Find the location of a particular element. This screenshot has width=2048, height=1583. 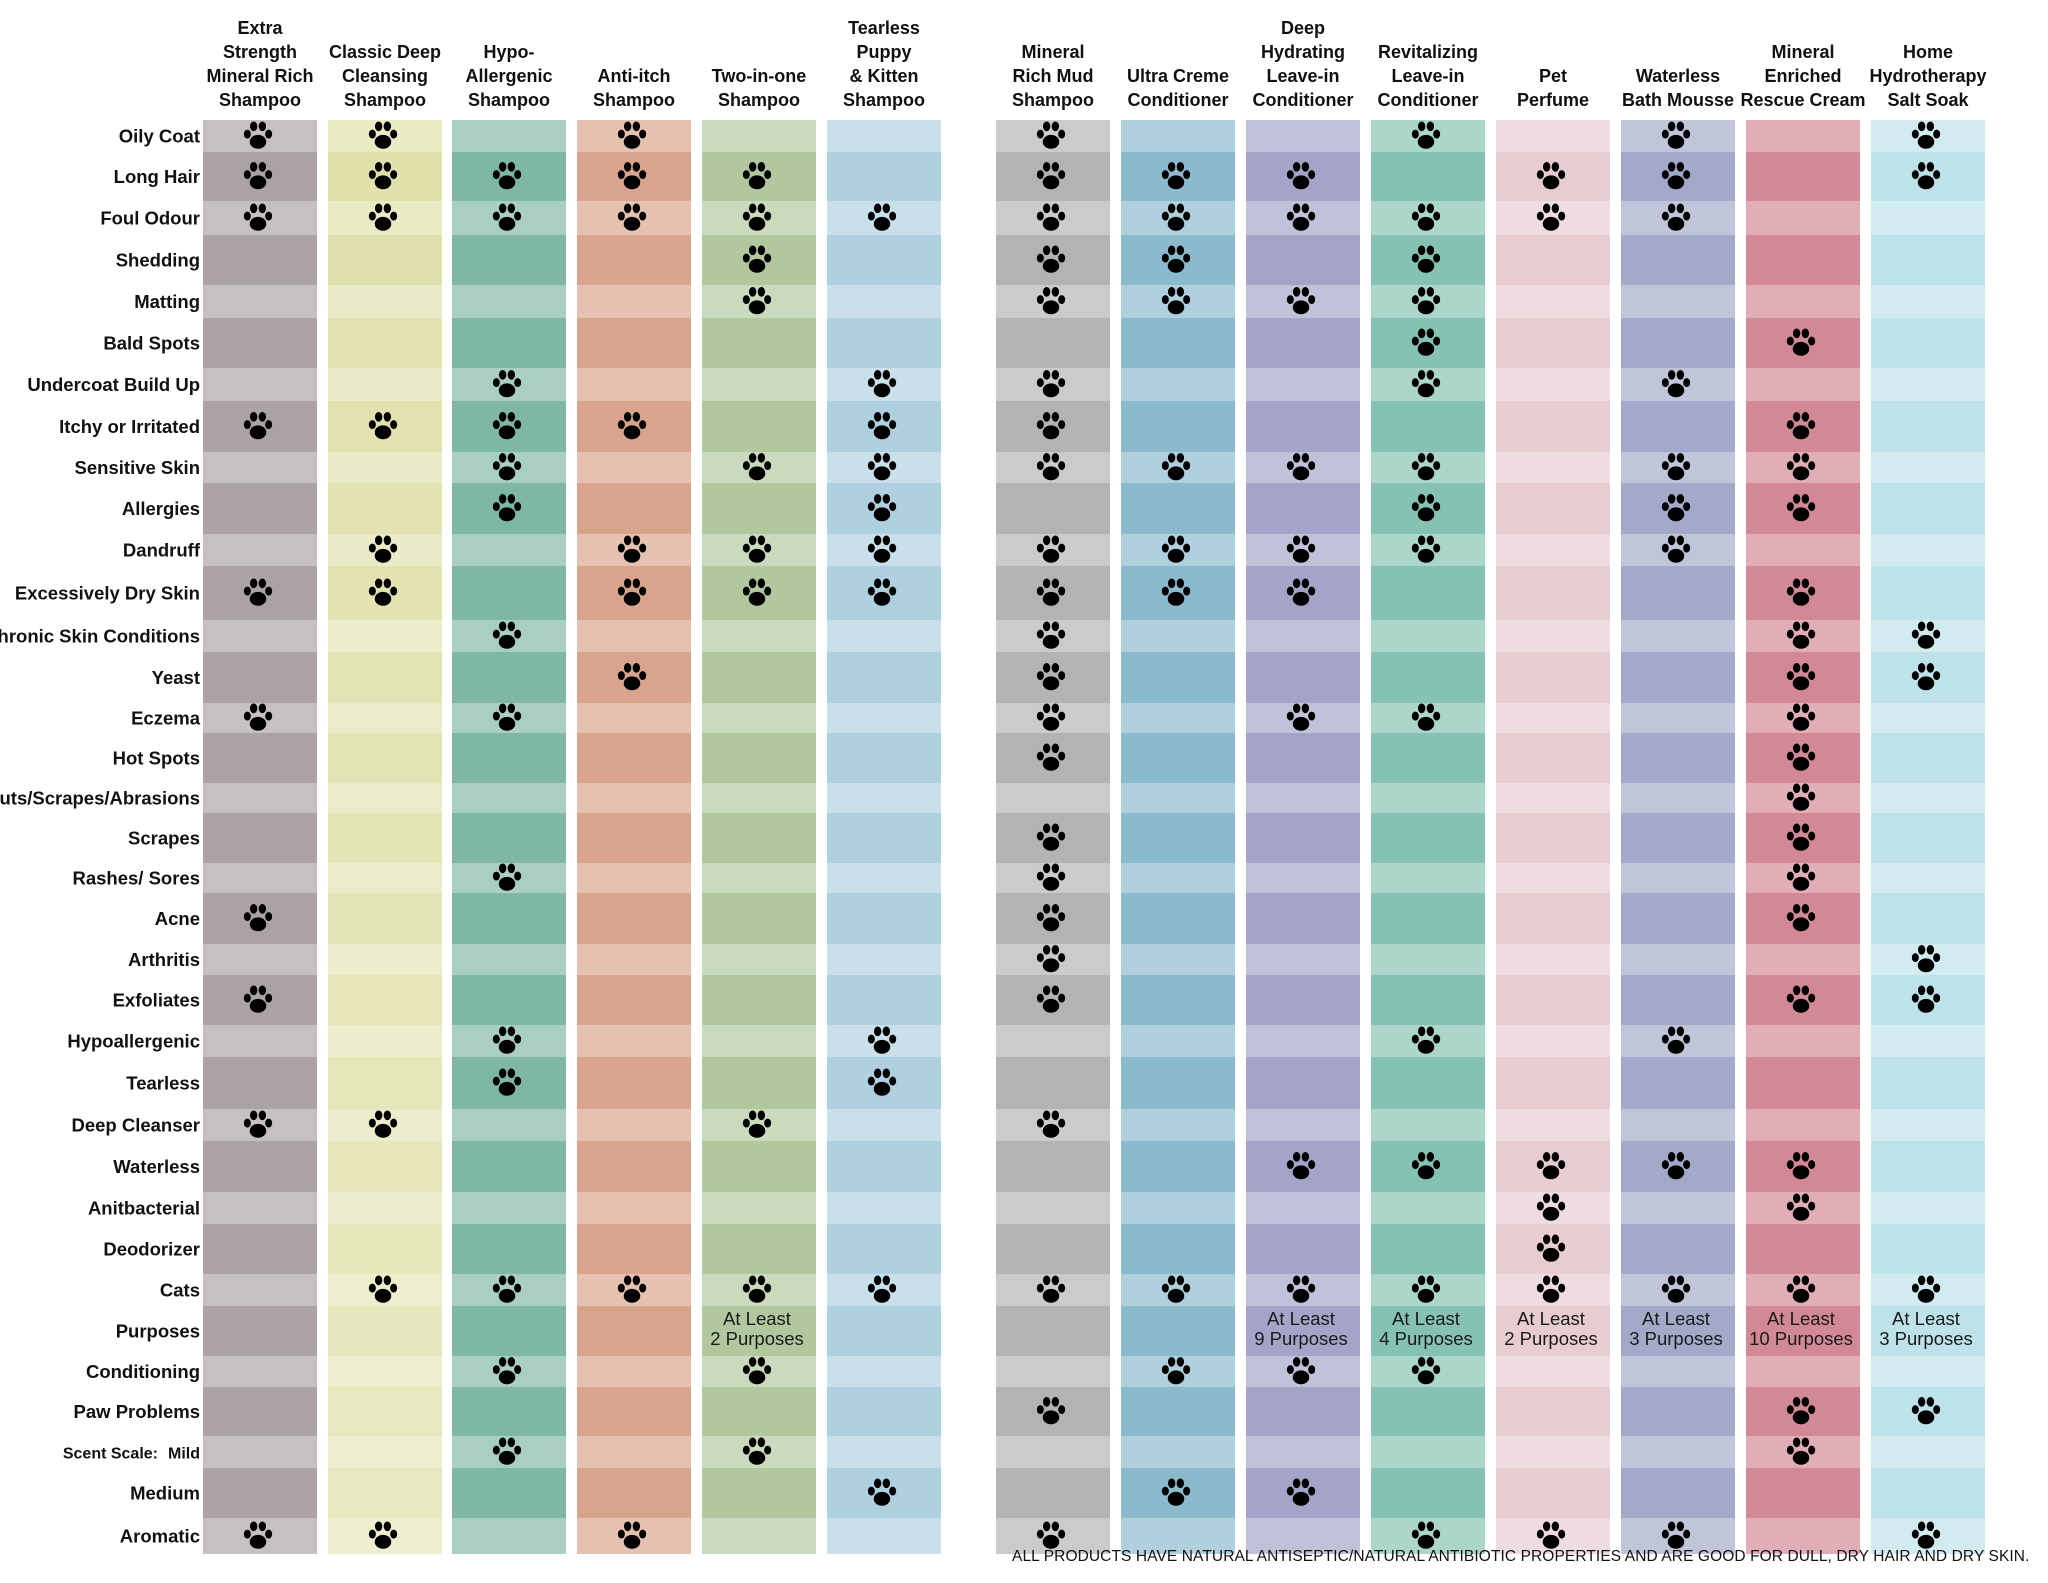

column-header-c1: Extra Strength Mineral Rich Shampoo is located at coordinates (259, 64).